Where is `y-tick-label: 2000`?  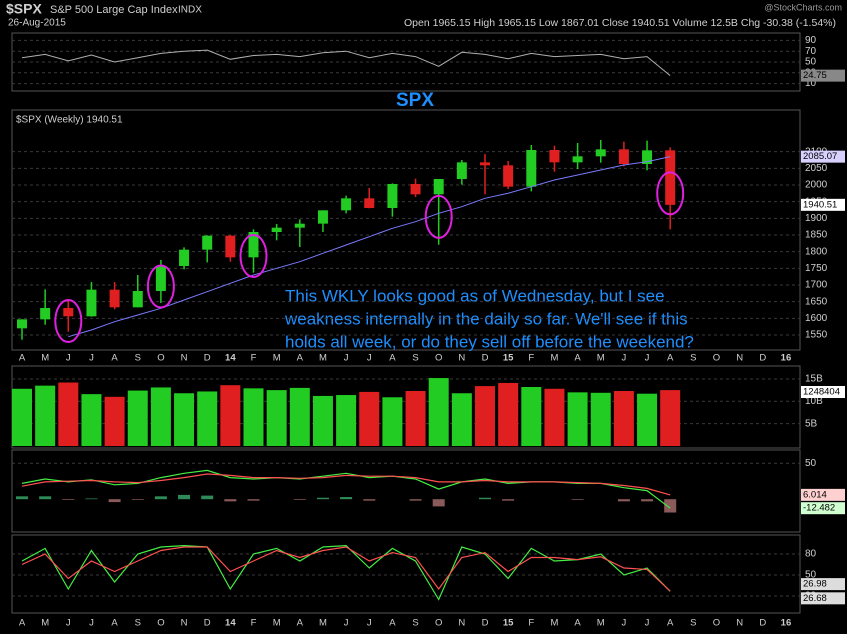 y-tick-label: 2000 is located at coordinates (816, 185).